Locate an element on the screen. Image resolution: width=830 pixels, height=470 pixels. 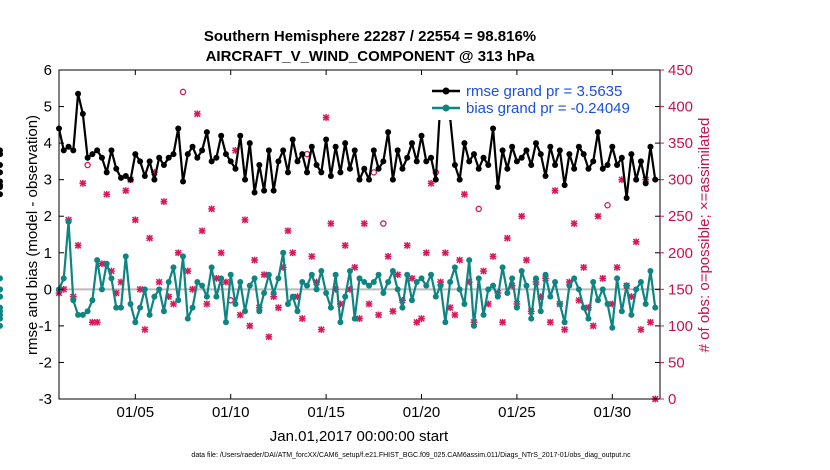
legend-rmse-marker is located at coordinates (446, 91).